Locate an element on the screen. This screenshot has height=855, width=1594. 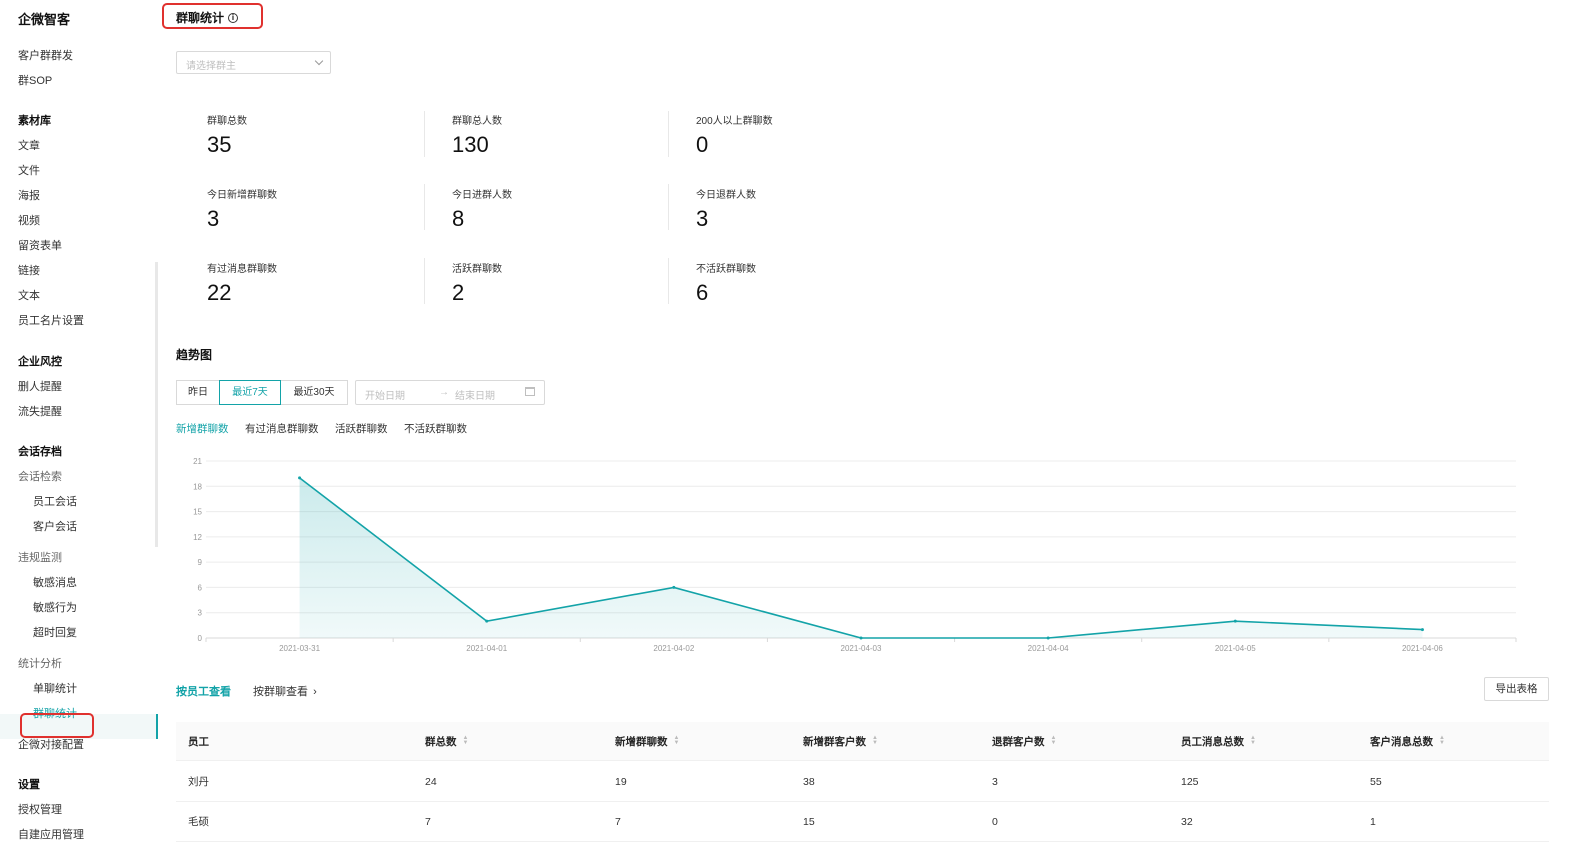
view-by-employee-tab: 按员工查看 is located at coordinates (203, 692).